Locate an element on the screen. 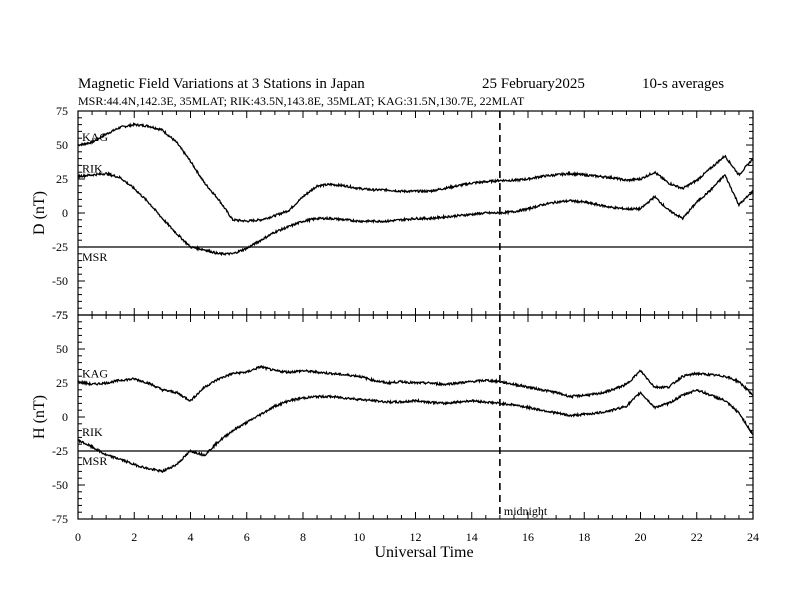  d-ytick-label: -50 is located at coordinates (60, 281).